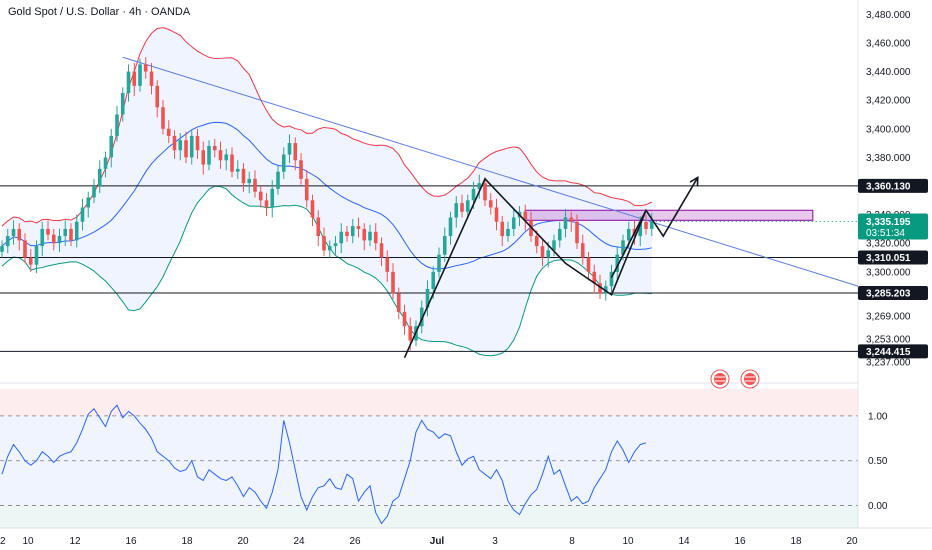  I want to click on projection-path, so click(654, 227).